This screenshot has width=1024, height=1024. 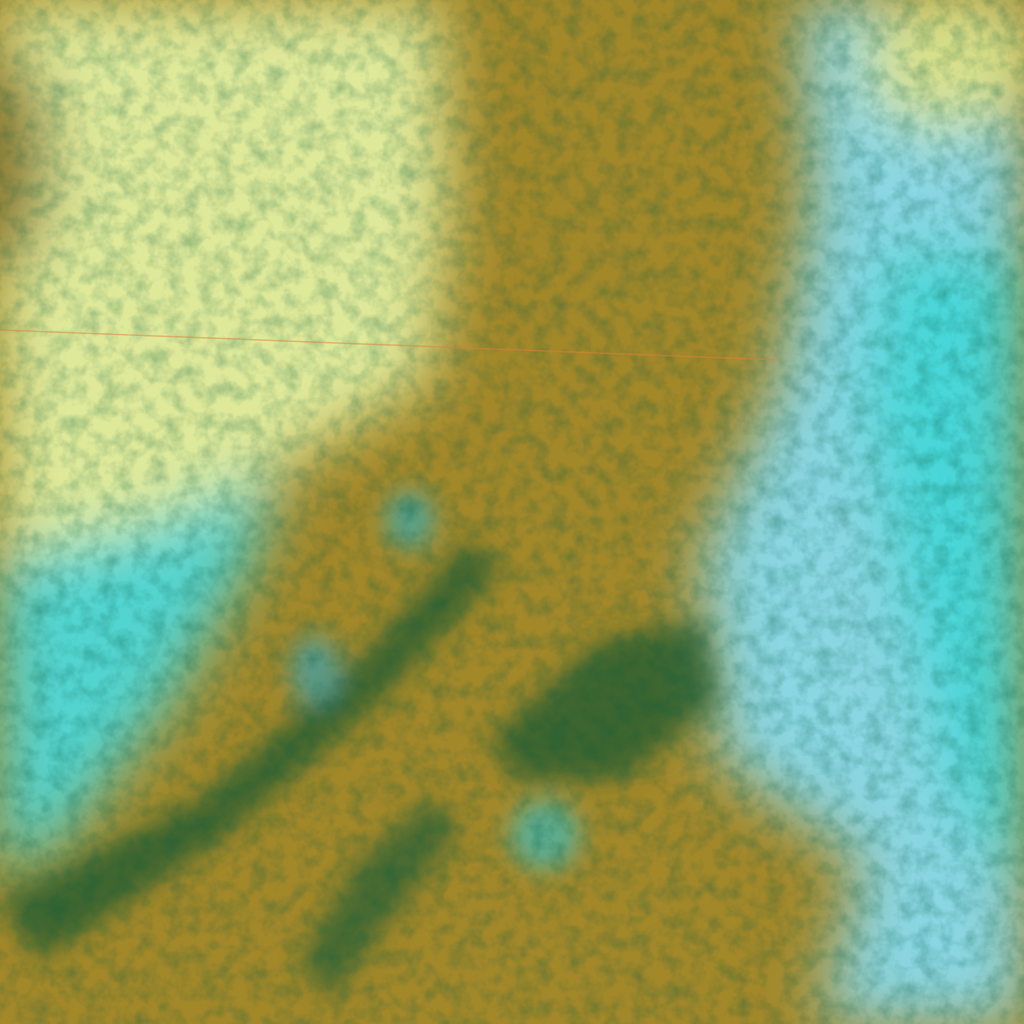 I want to click on scan-line, so click(x=390, y=345).